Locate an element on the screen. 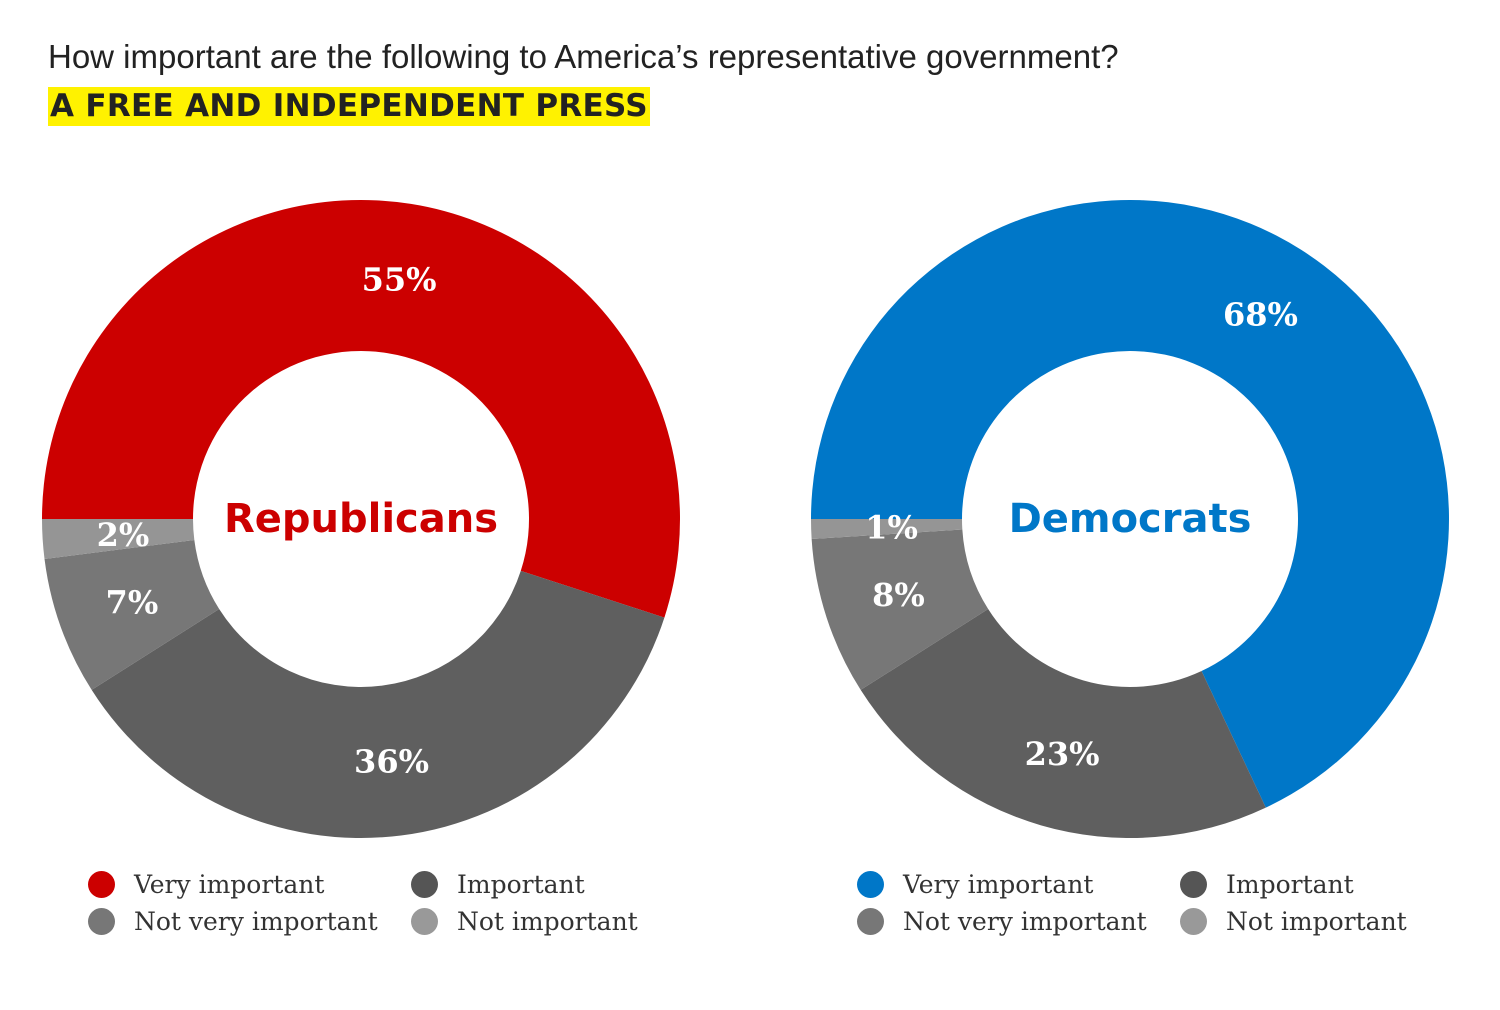  topic-highlight: A FREE AND INDEPENDENT PRESS is located at coordinates (349, 106).